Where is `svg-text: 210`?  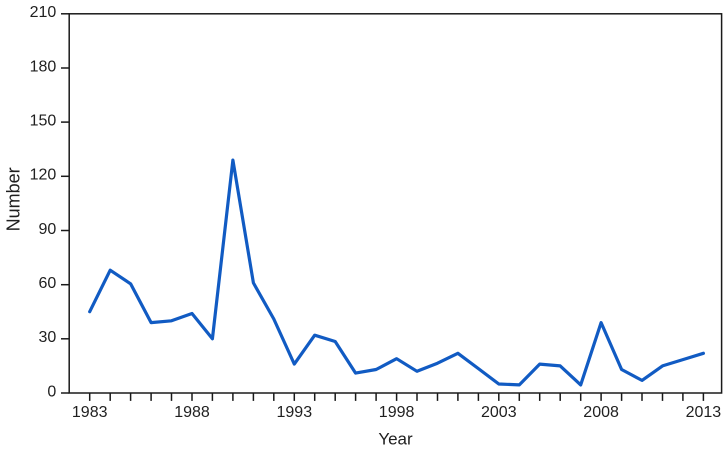 svg-text: 210 is located at coordinates (43, 12).